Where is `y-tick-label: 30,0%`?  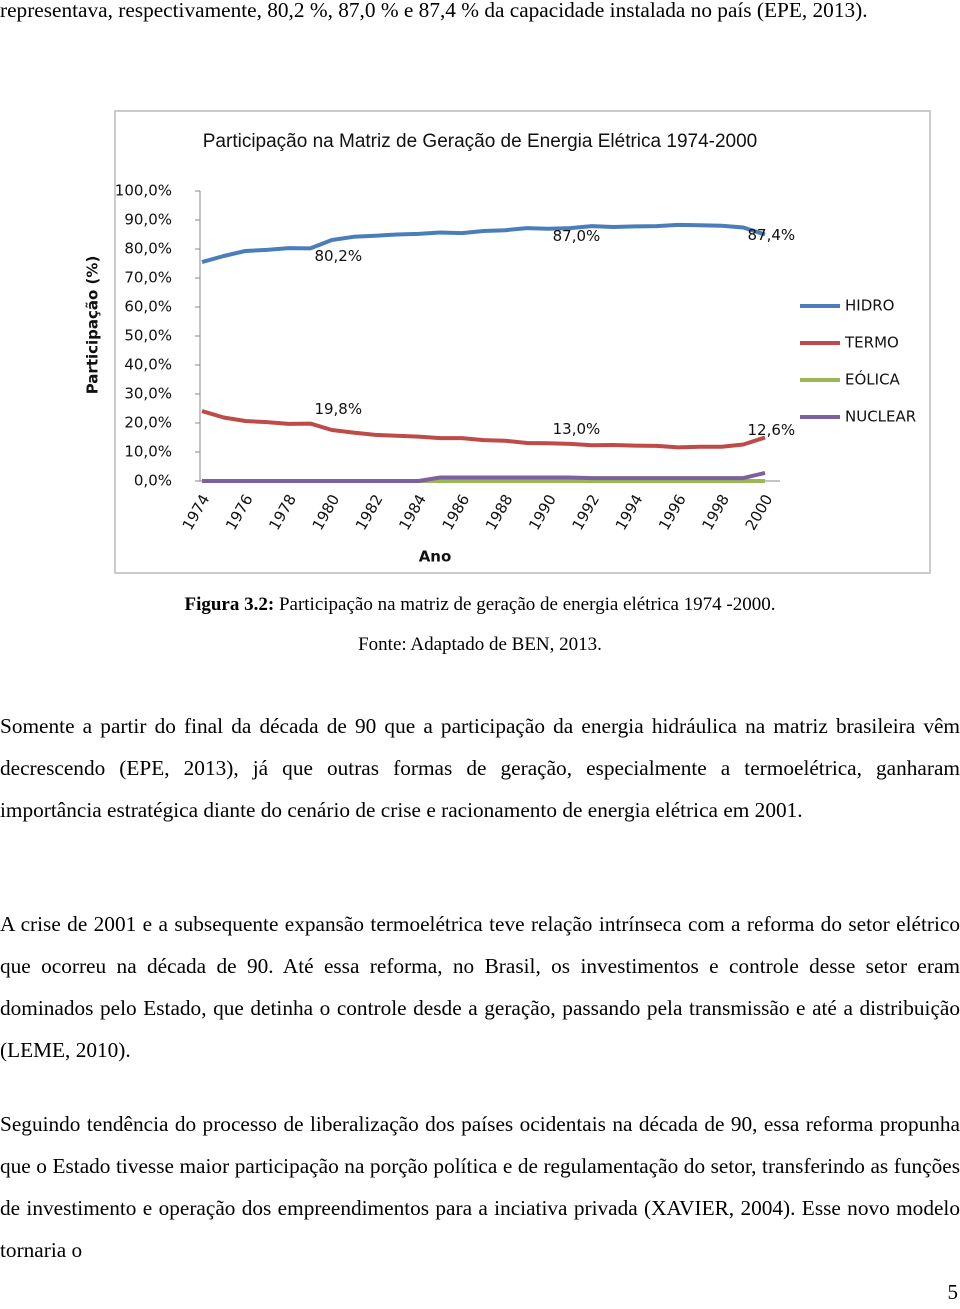 y-tick-label: 30,0% is located at coordinates (148, 394).